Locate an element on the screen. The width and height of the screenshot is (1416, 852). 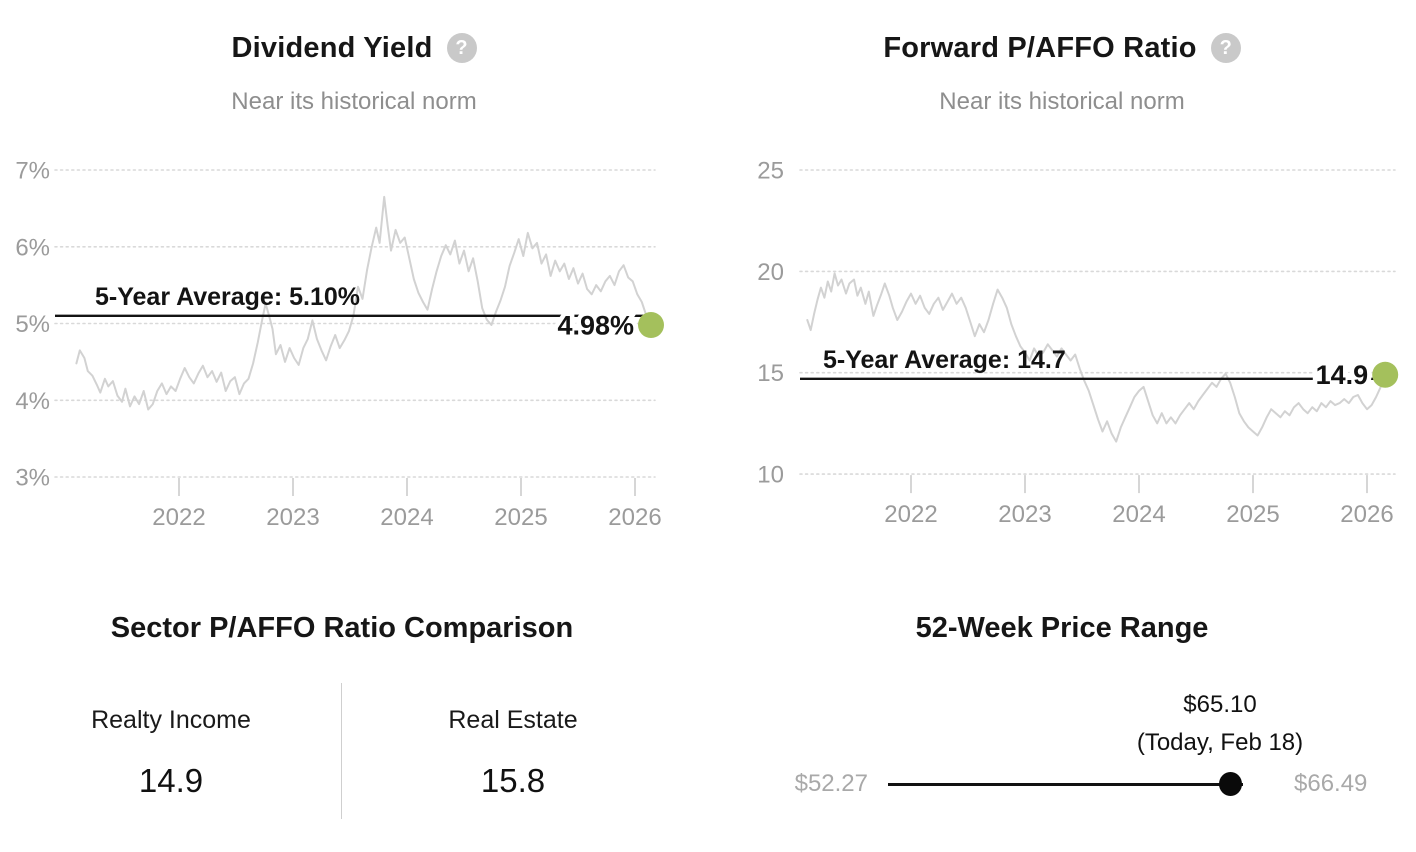
comparison-columns: Realty Income 14.9 Real Estate 15.8 is located at coordinates (342, 751).